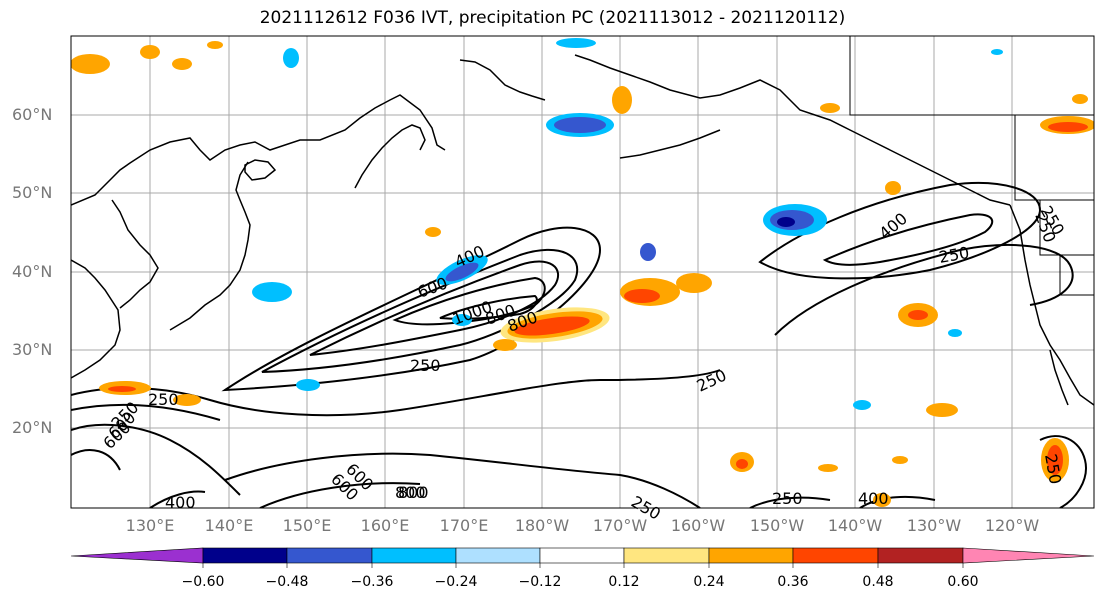 This screenshot has width=1105, height=601. Describe the element at coordinates (777, 525) in the screenshot. I see `longitude-label: 150°W` at that location.